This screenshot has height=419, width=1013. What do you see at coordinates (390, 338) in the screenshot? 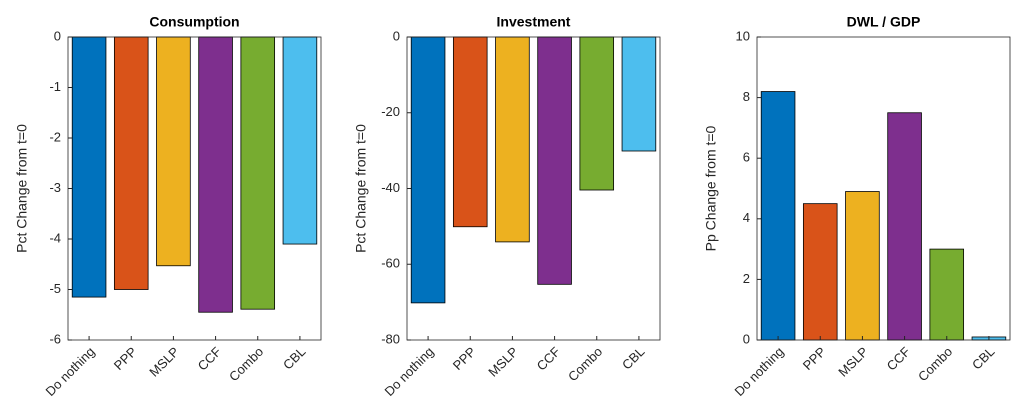
I see `y-tick-label: -80` at bounding box center [390, 338].